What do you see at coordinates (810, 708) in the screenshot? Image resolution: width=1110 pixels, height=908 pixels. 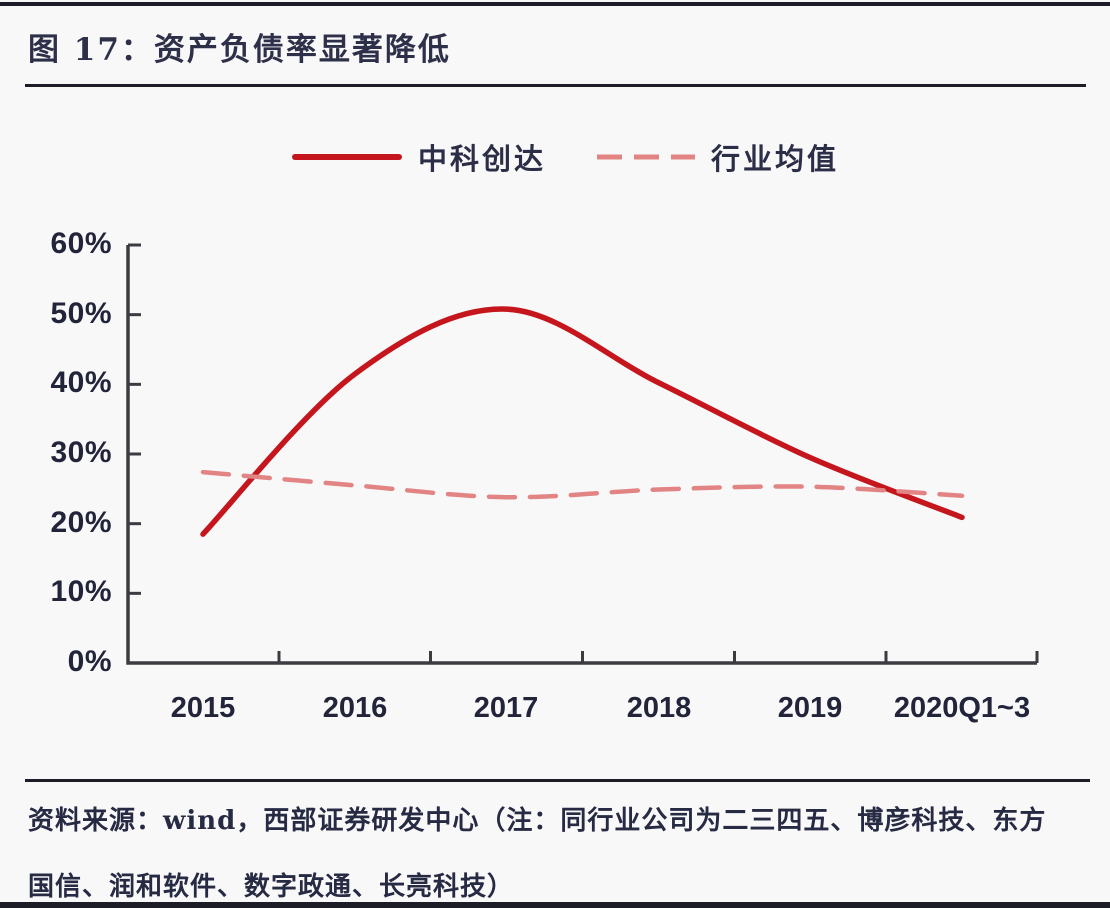 I see `x-axis-label-2019: 2019` at bounding box center [810, 708].